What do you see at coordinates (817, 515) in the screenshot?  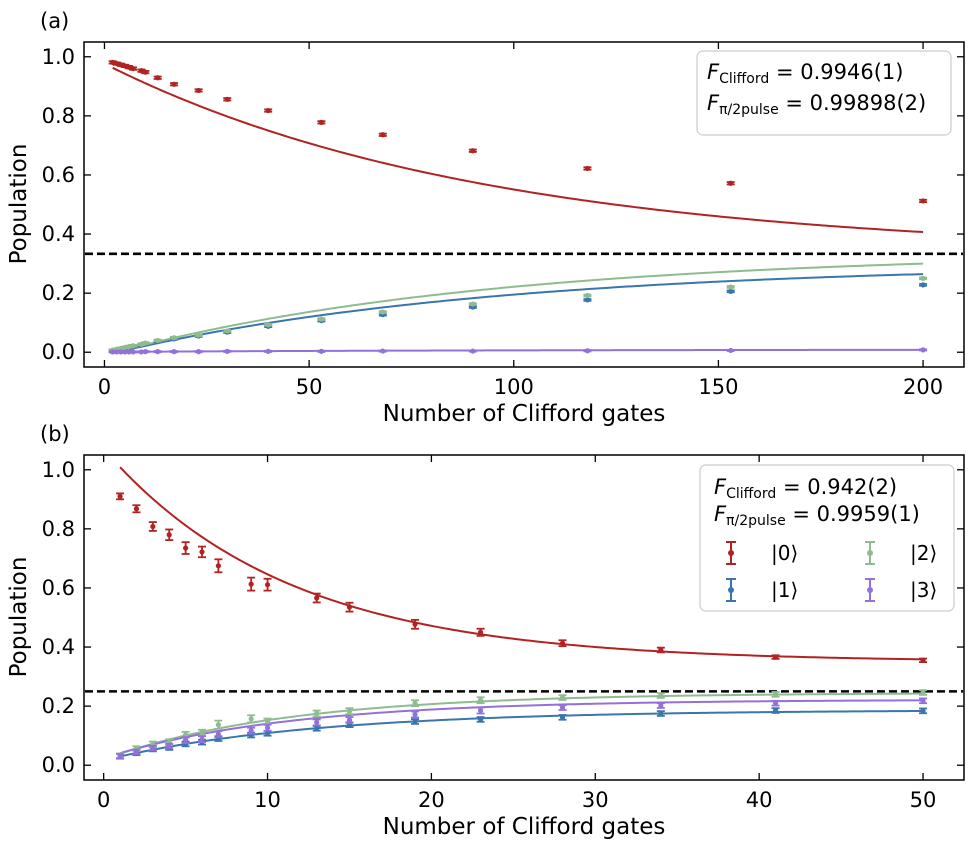 I see `panel-b-fidelity-pulse: Fπ/2pulse = 0.9959(1)` at bounding box center [817, 515].